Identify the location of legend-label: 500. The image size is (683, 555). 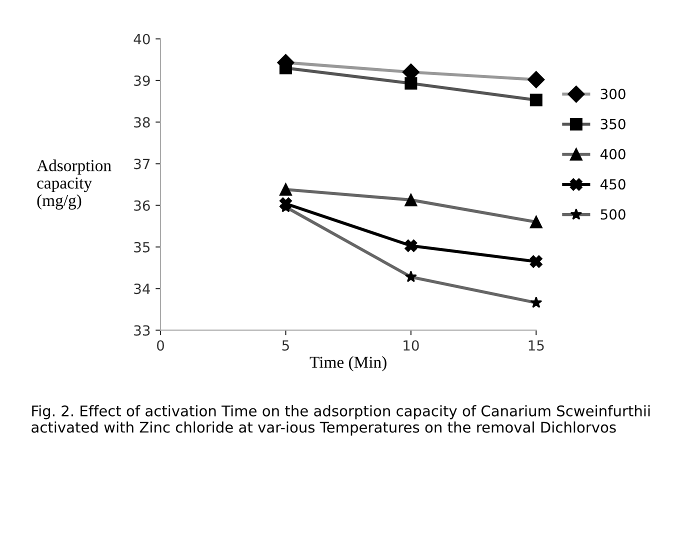
(613, 214).